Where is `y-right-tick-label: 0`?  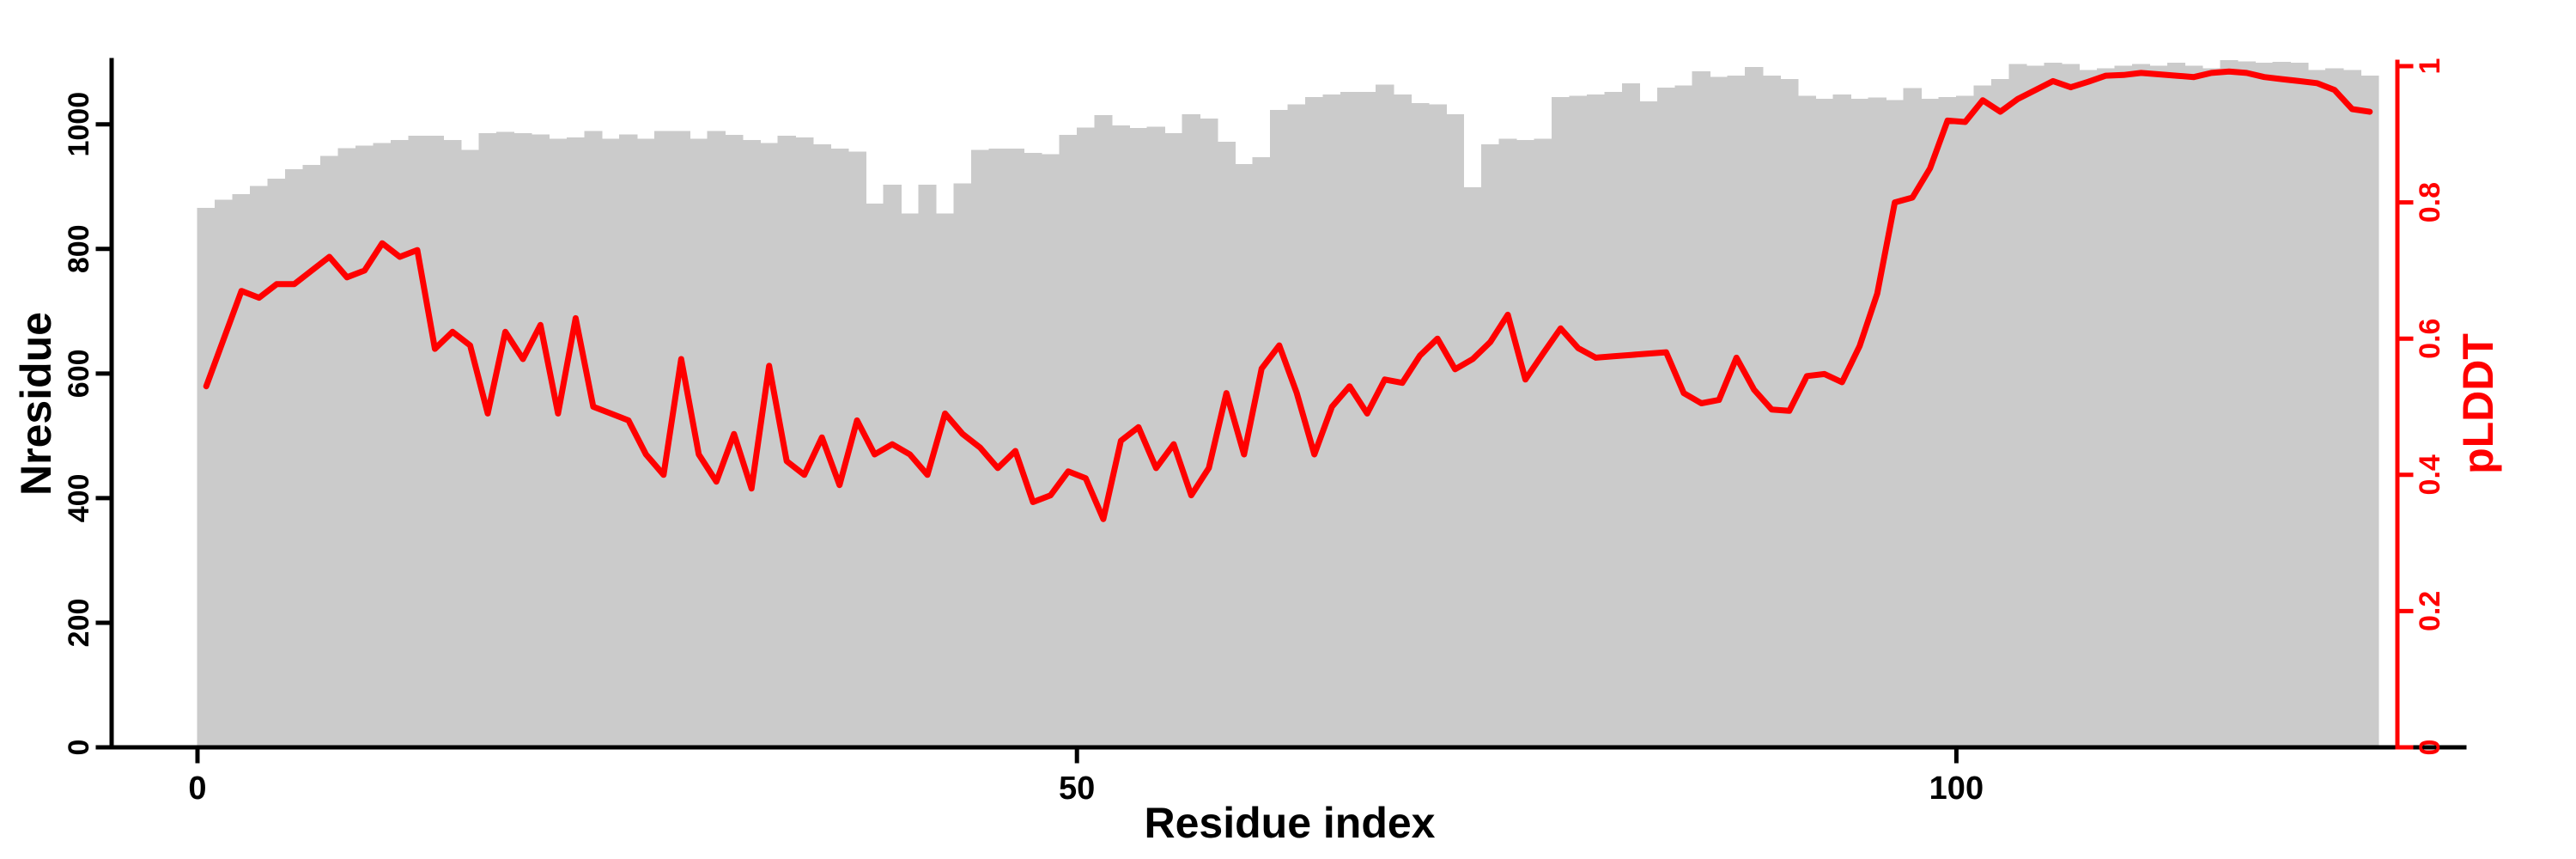
y-right-tick-label: 0 is located at coordinates (2430, 748).